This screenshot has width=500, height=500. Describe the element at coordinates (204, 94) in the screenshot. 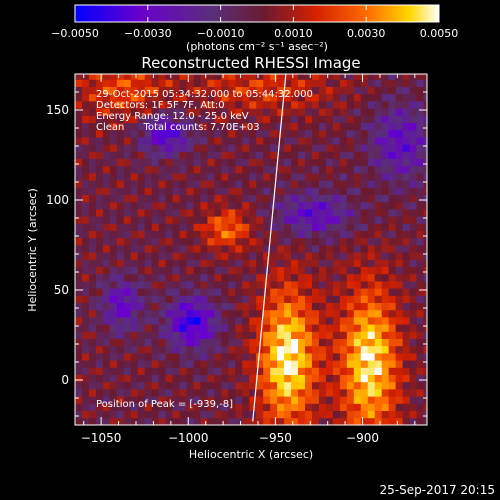

I see `annotation-time-range: 29-Oct-2015 05:34:32.000 to 05:44:32.000` at that location.